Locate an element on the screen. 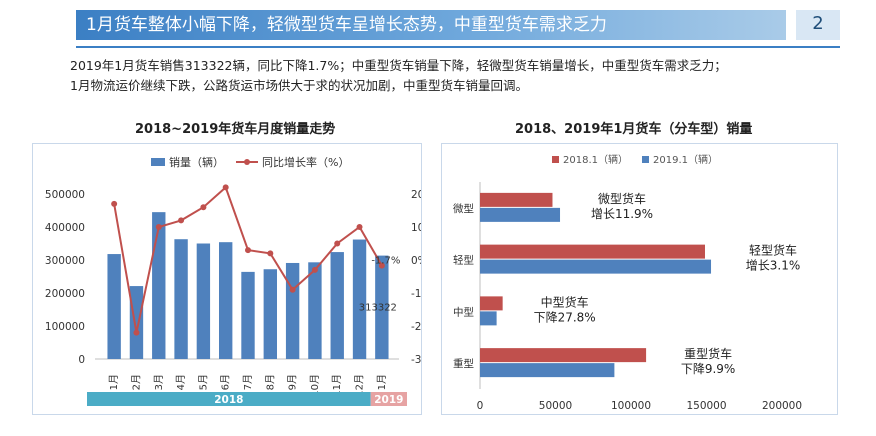 This screenshot has height=436, width=876. right-axis-tick-label: -20% is located at coordinates (416, 327).